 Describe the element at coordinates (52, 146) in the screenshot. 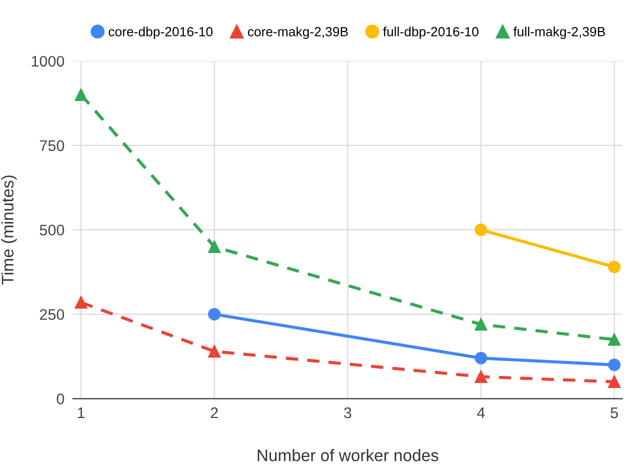

I see `y-tick-label: 750` at that location.